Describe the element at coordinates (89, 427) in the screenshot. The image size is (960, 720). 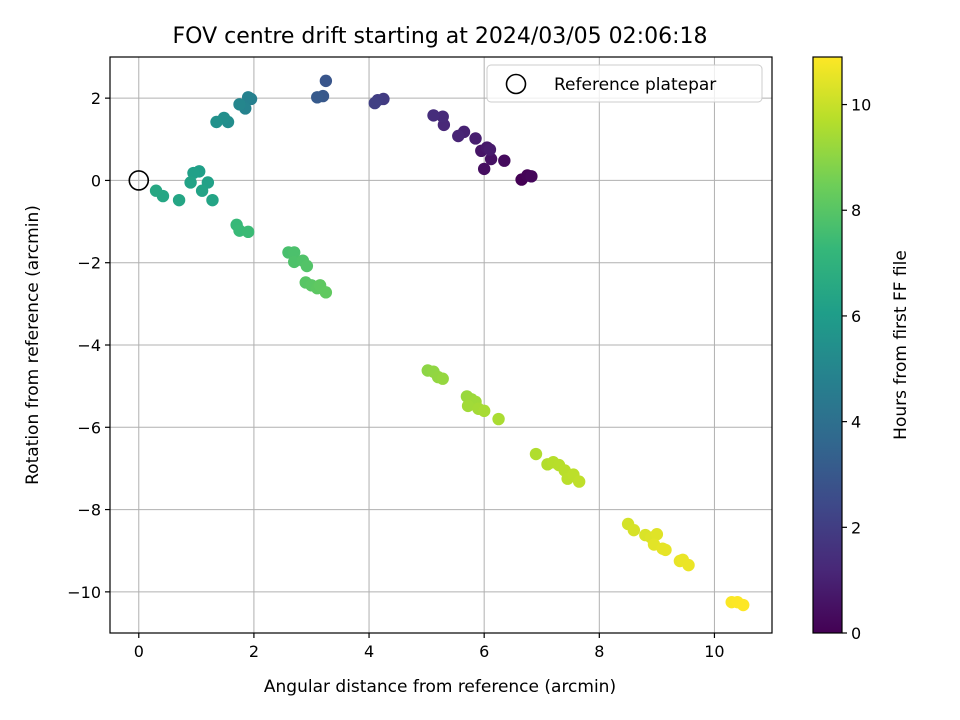
I see `y-tick-label-4: −6` at that location.